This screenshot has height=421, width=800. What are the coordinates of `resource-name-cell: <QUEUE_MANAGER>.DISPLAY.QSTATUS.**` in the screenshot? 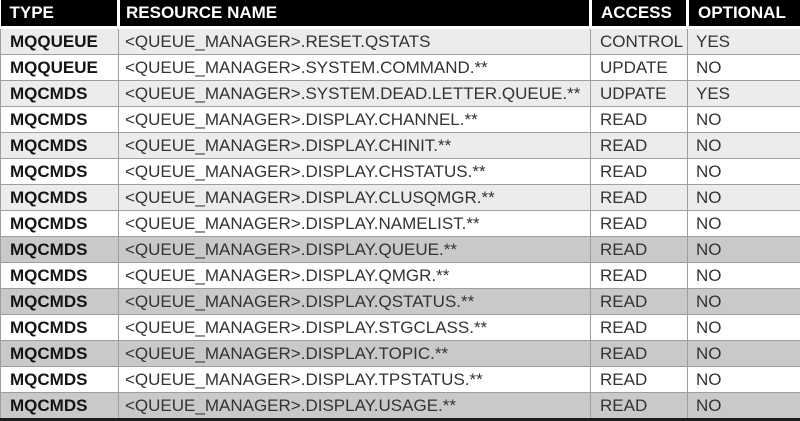 It's located at (355, 302).